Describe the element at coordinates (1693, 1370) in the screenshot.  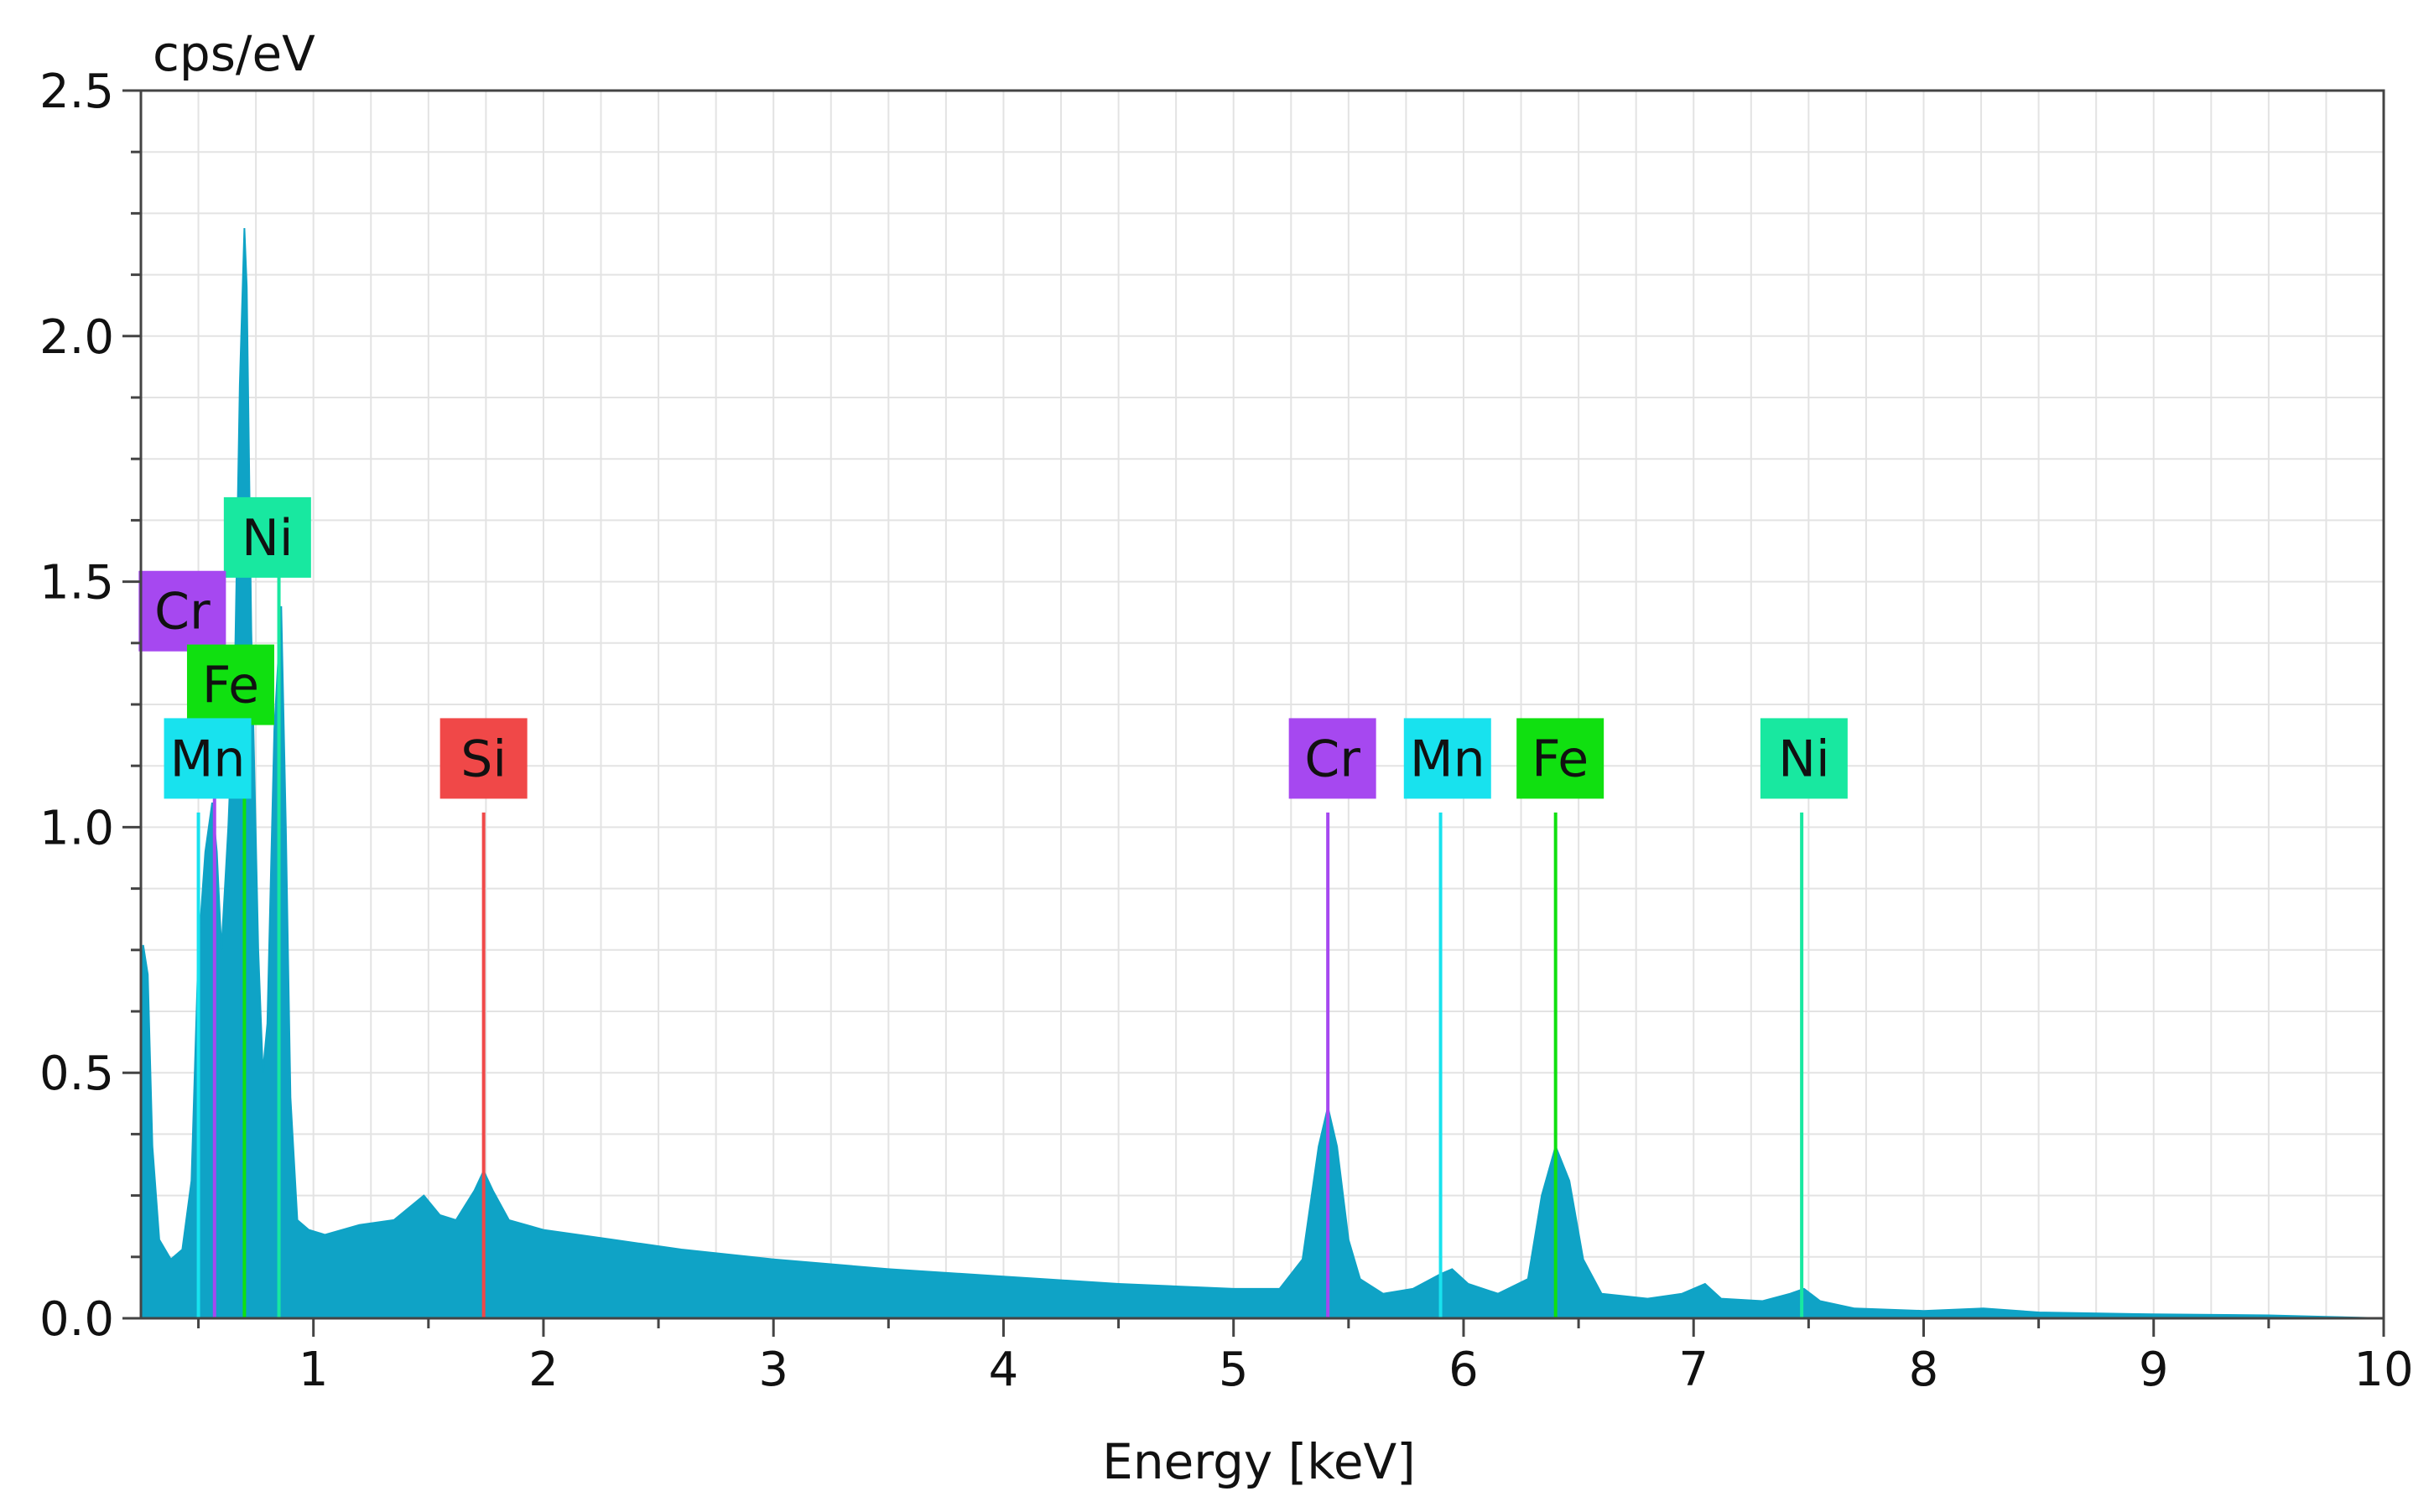
I see `x-tick-label: 7` at that location.